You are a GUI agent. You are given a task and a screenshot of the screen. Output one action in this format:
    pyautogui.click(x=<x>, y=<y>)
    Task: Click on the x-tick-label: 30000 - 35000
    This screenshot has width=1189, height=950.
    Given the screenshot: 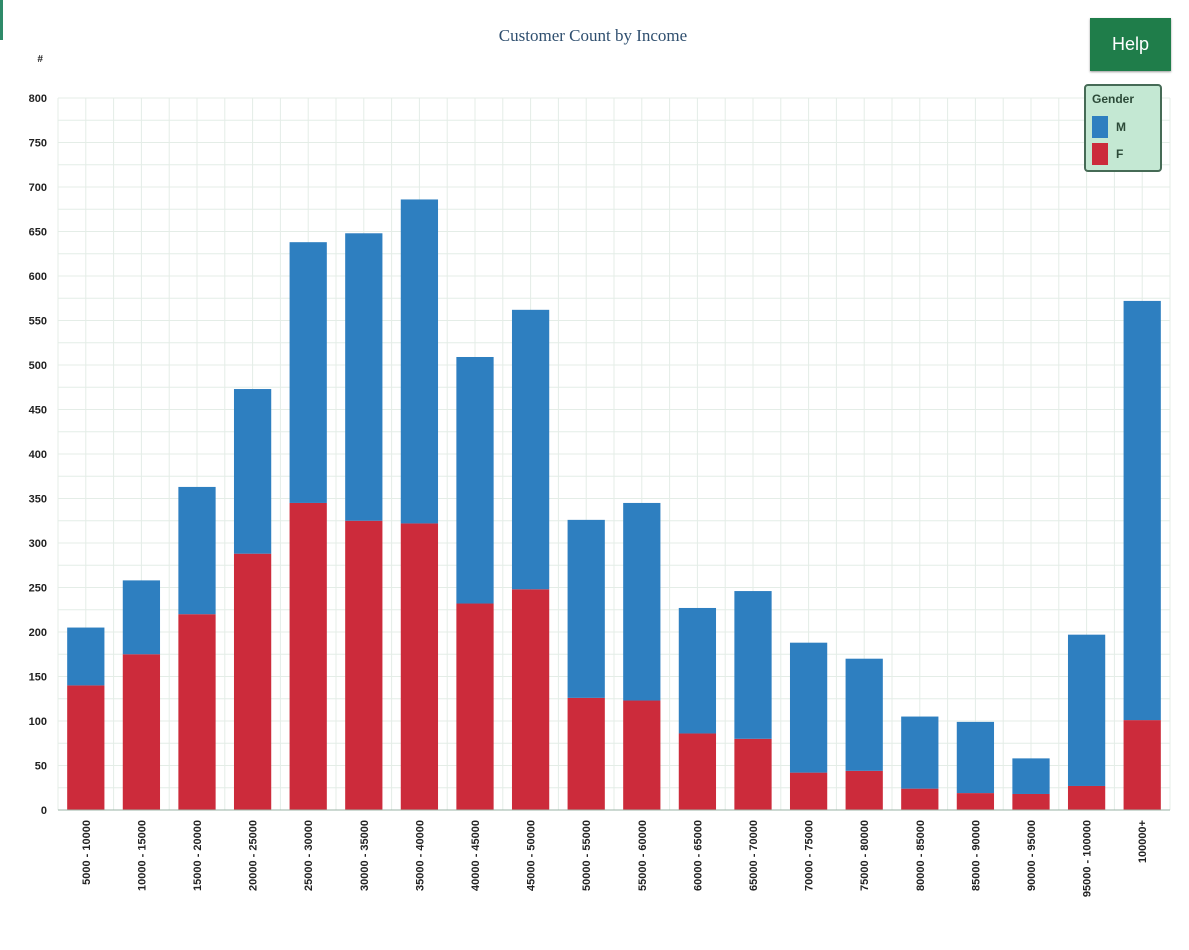 What is the action you would take?
    pyautogui.click(x=365, y=855)
    